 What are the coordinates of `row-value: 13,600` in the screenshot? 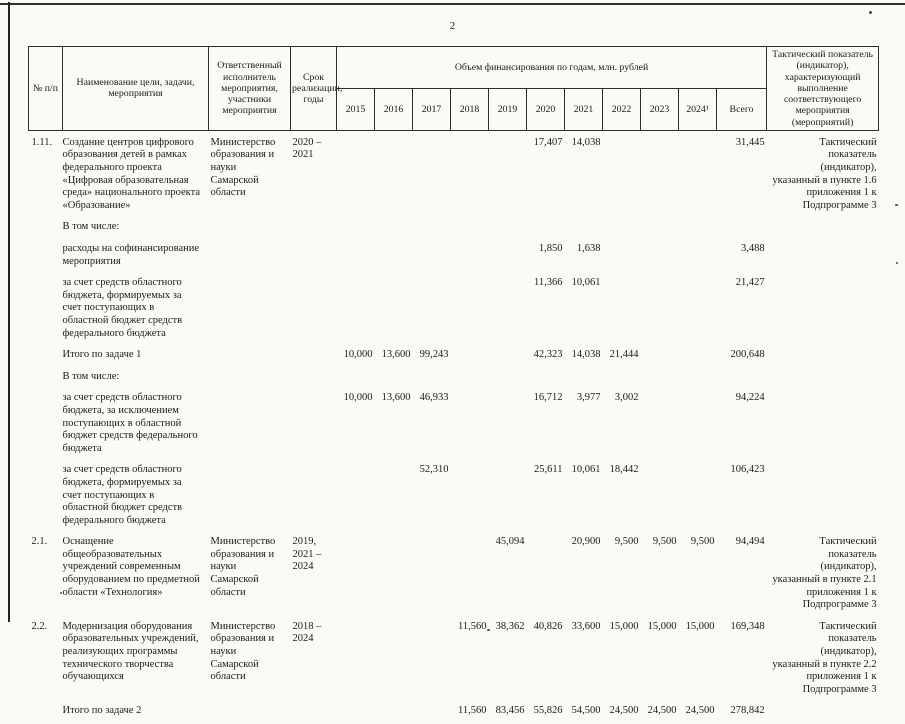 It's located at (396, 398).